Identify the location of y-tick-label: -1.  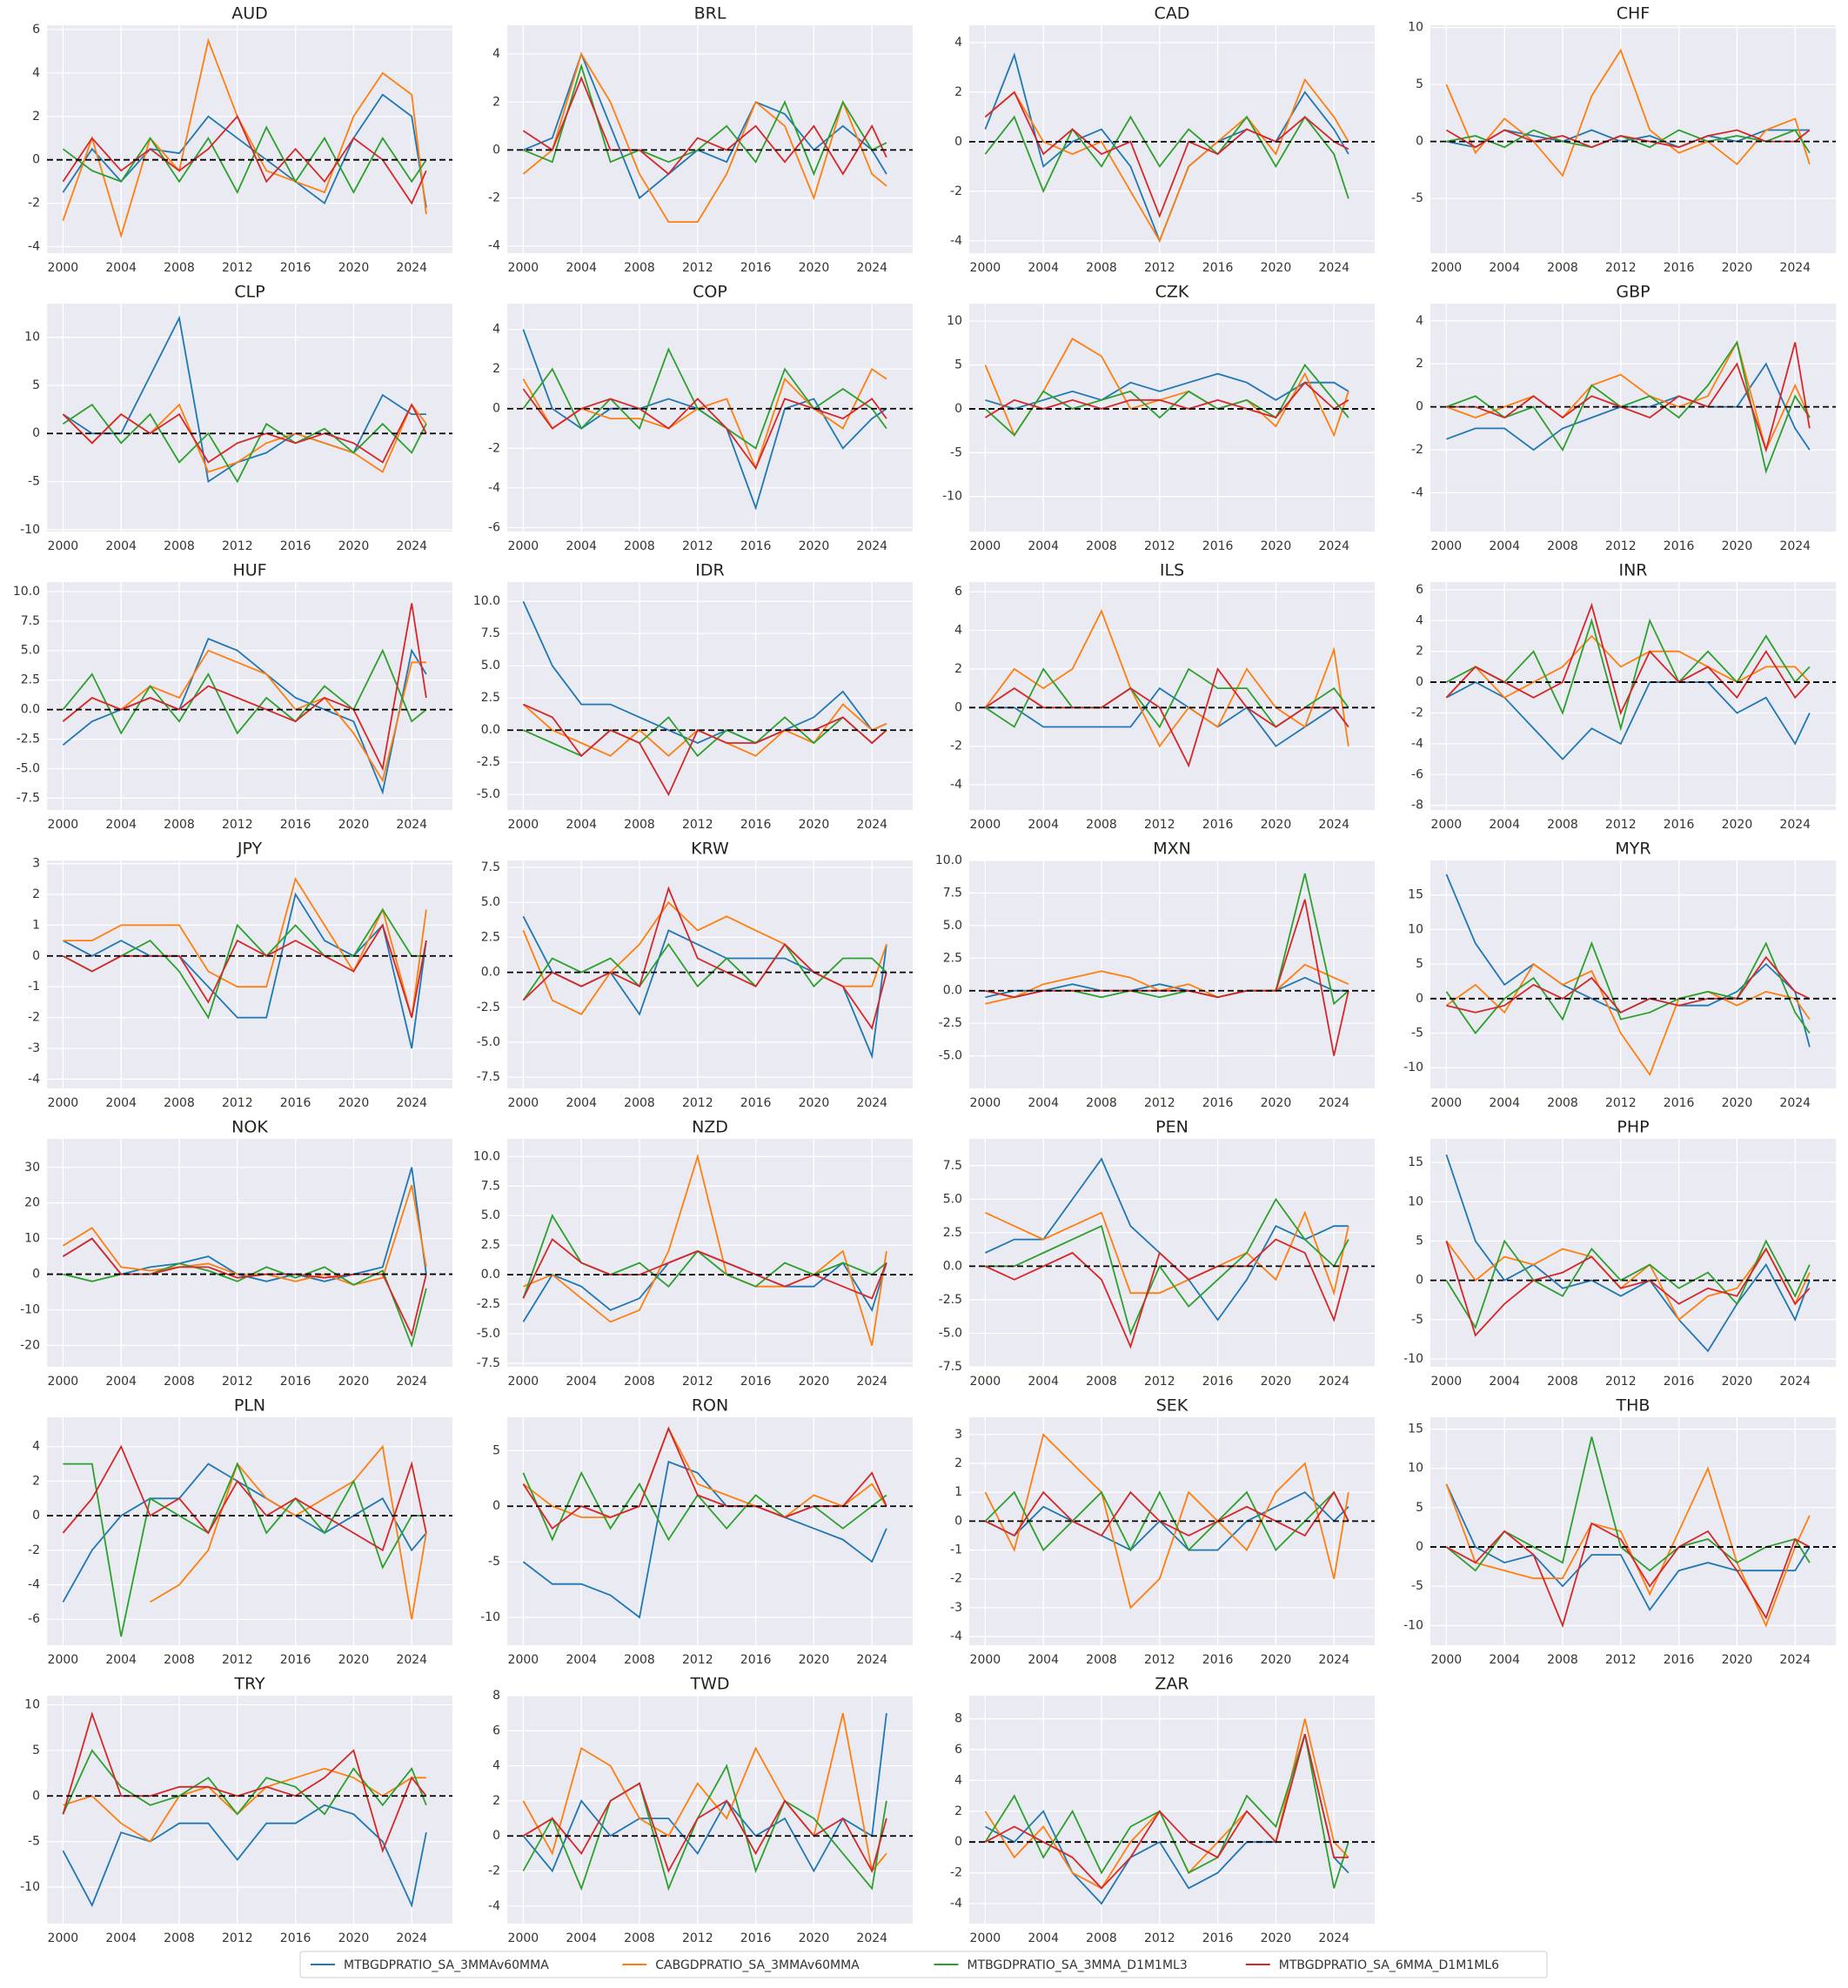
(34, 987).